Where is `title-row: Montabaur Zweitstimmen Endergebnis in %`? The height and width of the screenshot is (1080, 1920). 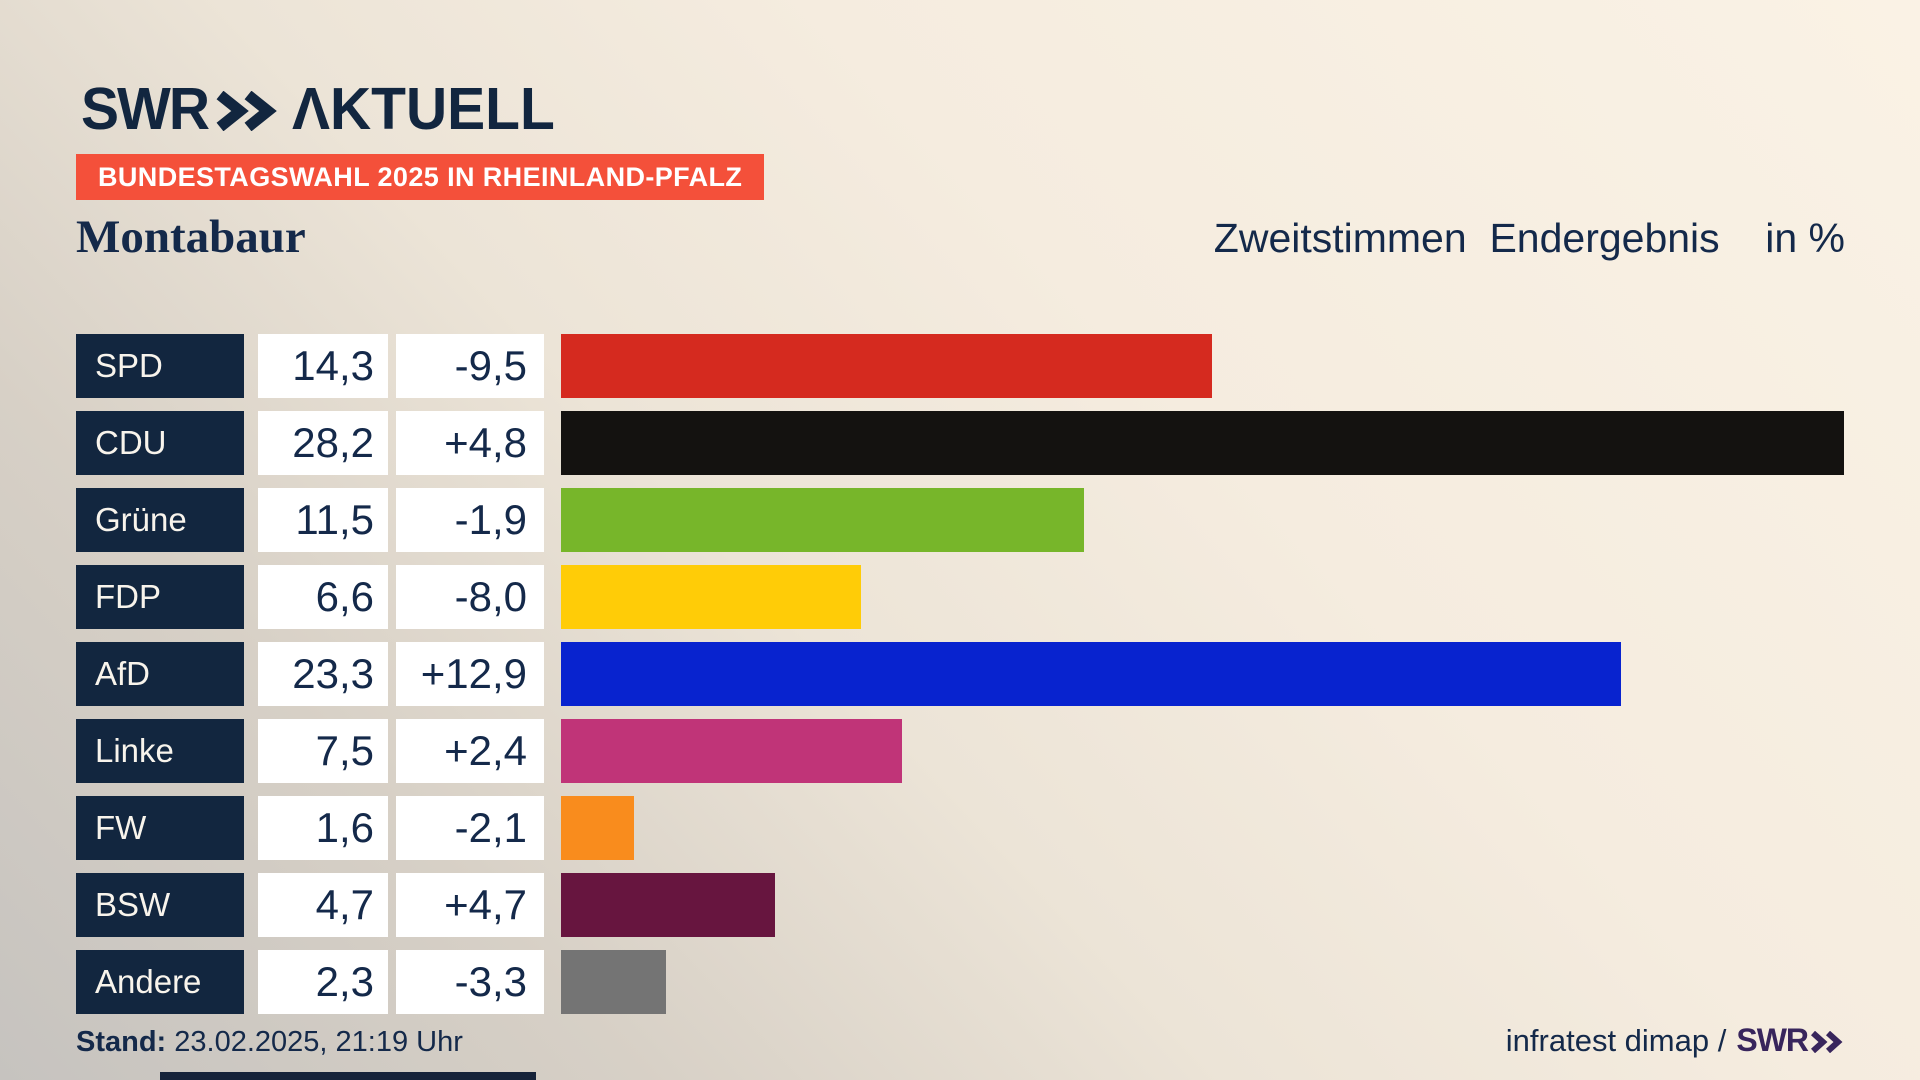 title-row: Montabaur Zweitstimmen Endergebnis in % is located at coordinates (960, 237).